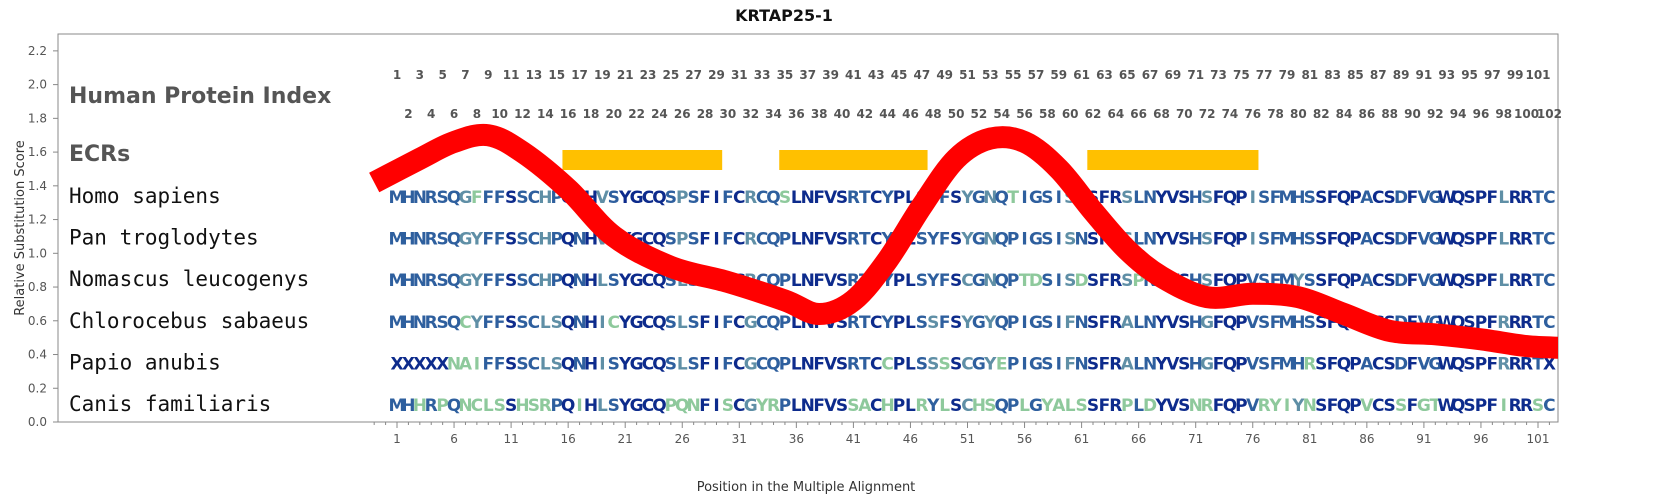  Describe the element at coordinates (1252, 439) in the screenshot. I see `x-tick-label: 76` at that location.